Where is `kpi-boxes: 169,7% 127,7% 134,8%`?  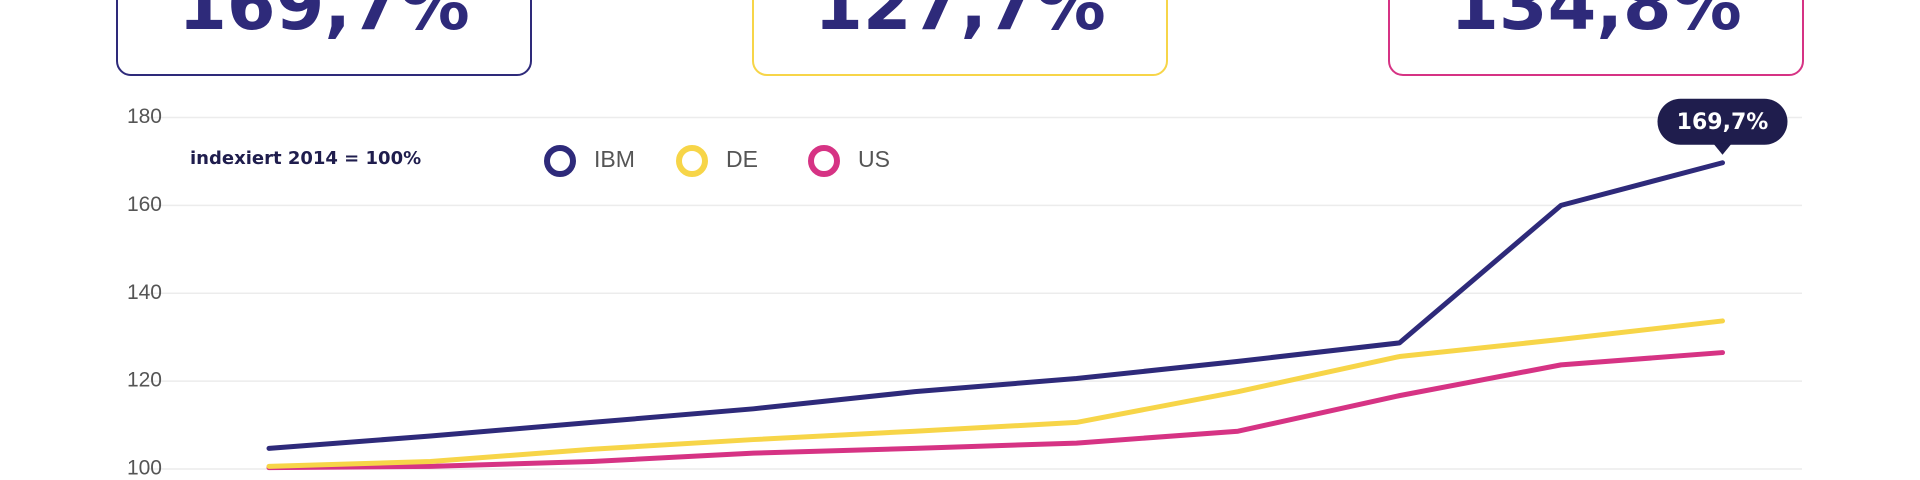
kpi-boxes: 169,7% 127,7% 134,8% is located at coordinates (960, 38).